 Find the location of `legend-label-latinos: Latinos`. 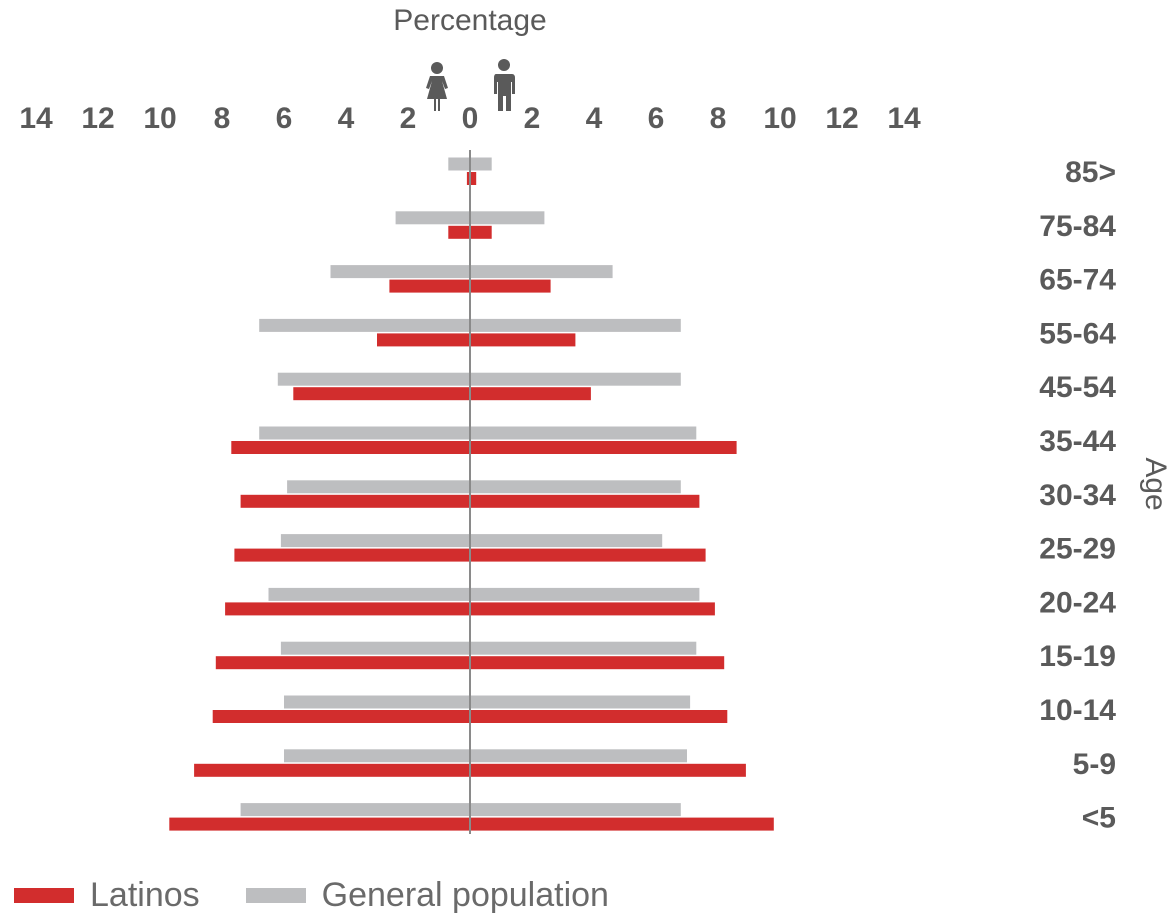

legend-label-latinos: Latinos is located at coordinates (145, 894).